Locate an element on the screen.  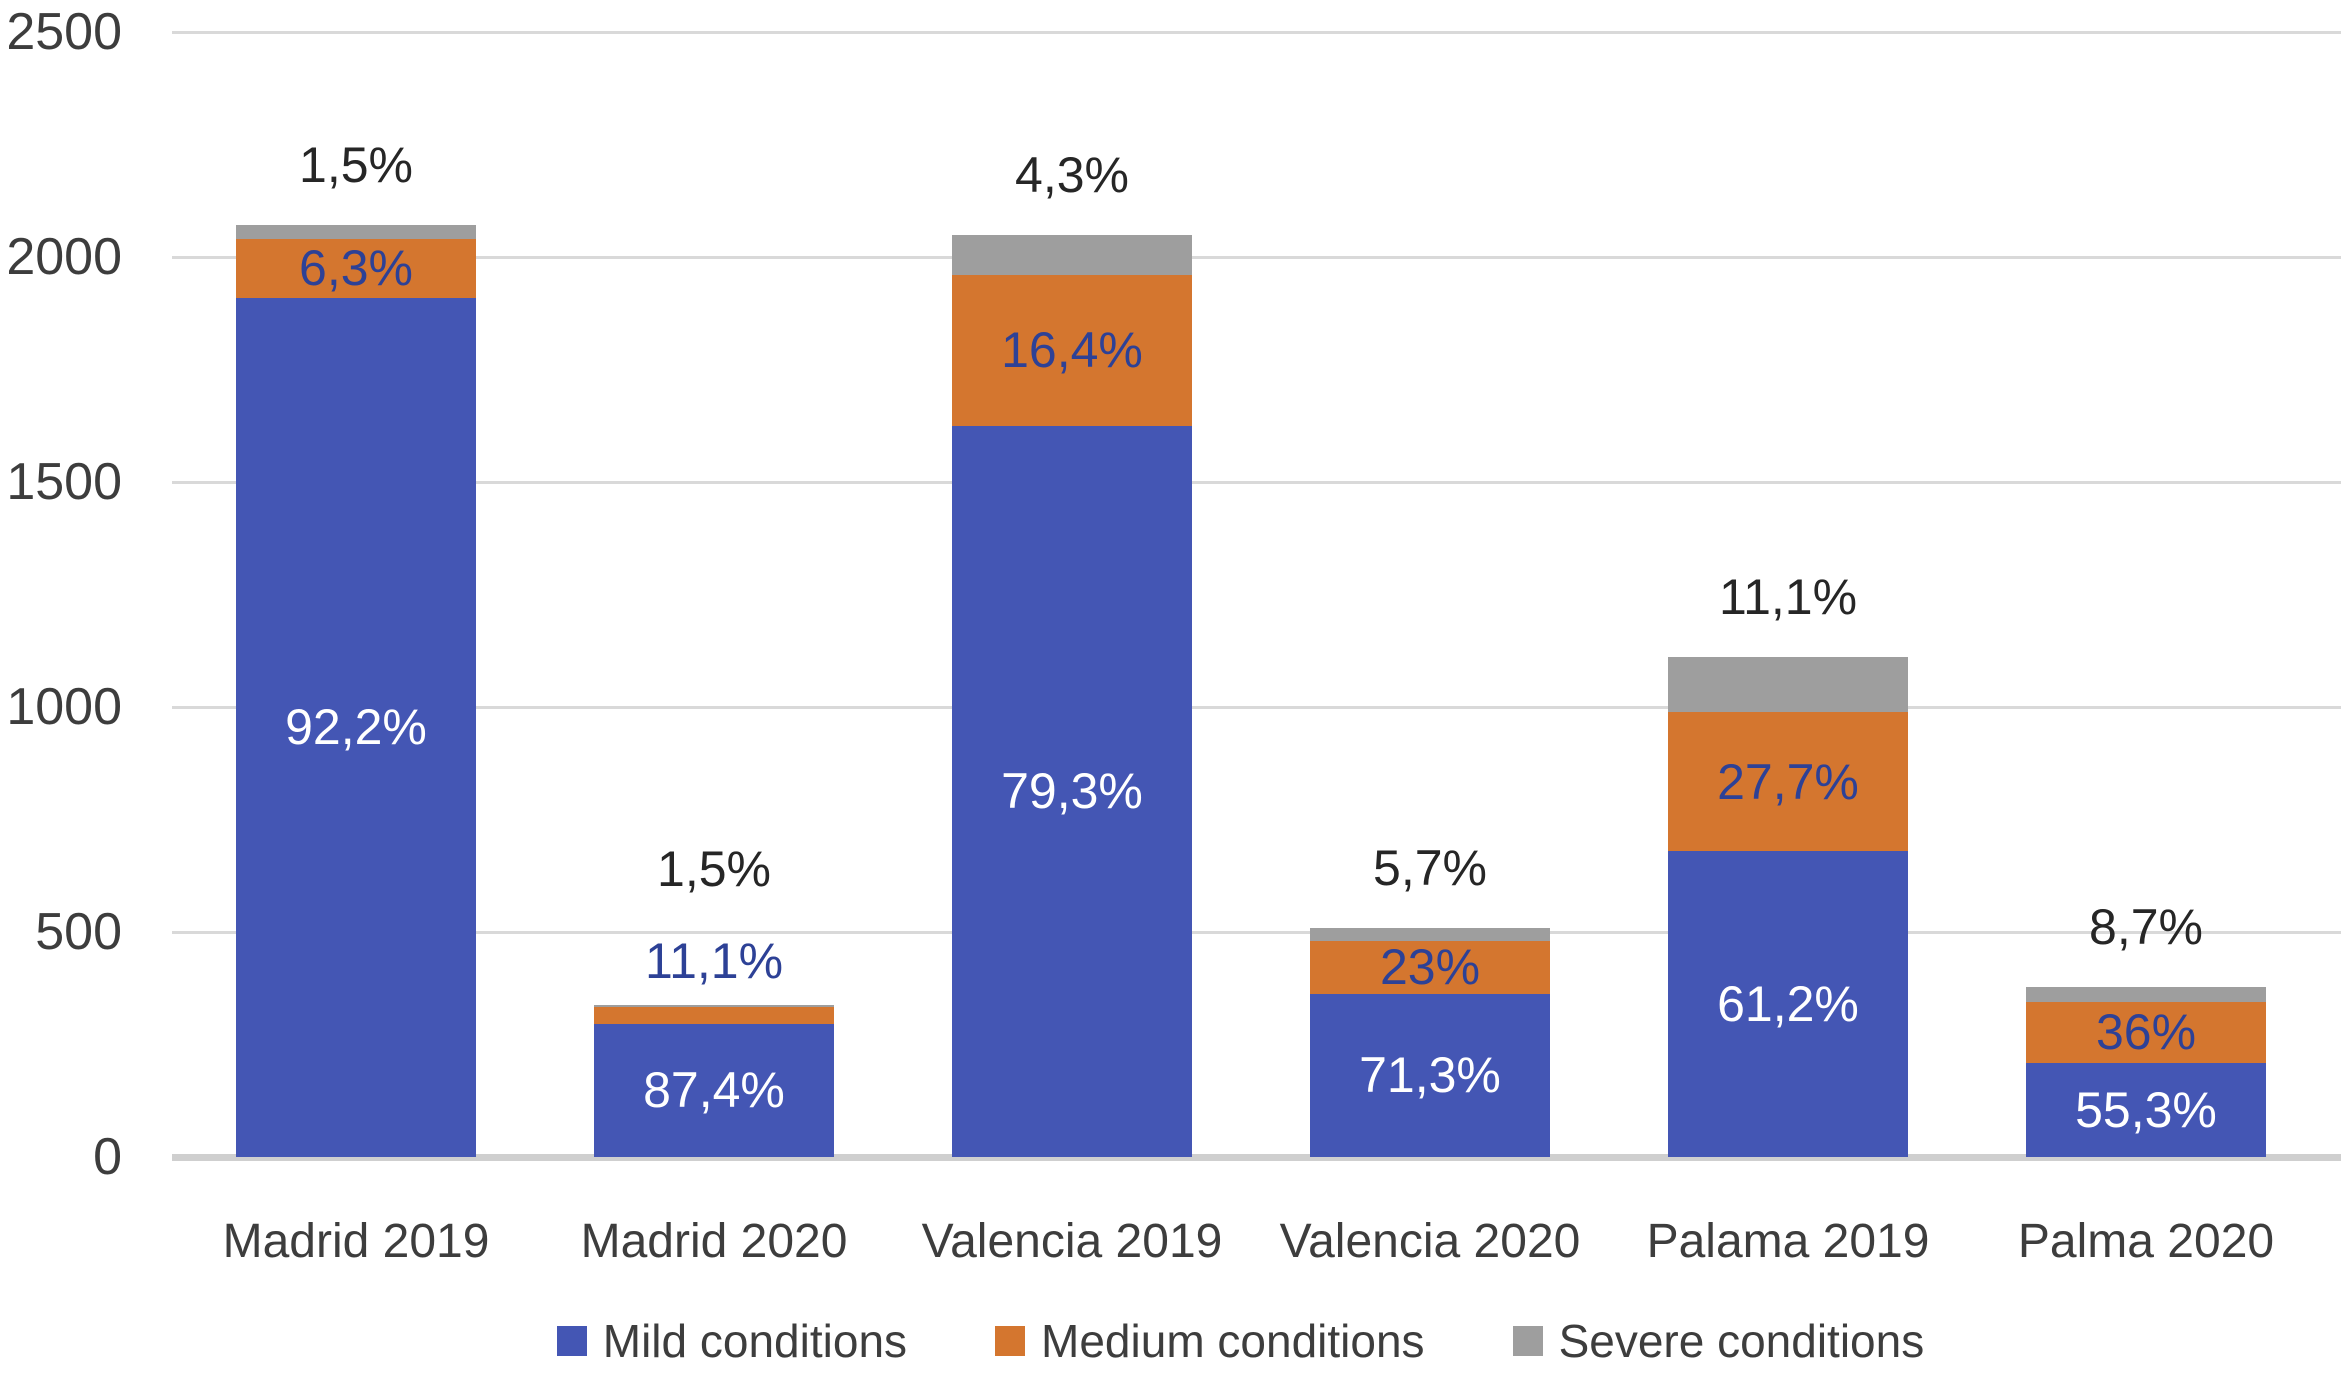
data-label-severe-1: 1,5% is located at coordinates (714, 868).